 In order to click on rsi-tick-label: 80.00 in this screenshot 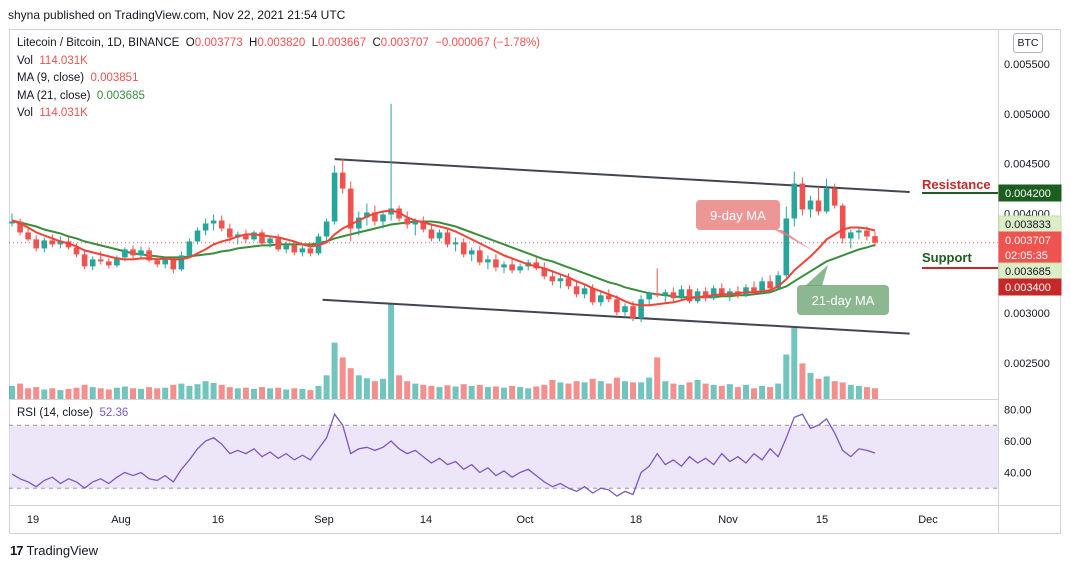, I will do `click(1018, 410)`.